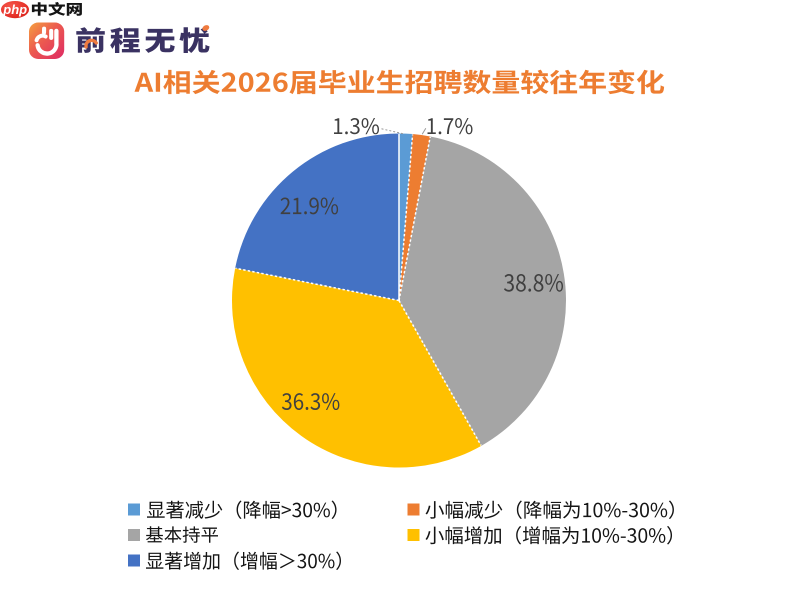  What do you see at coordinates (14, 9) in the screenshot?
I see `svg-text: php` at bounding box center [14, 9].